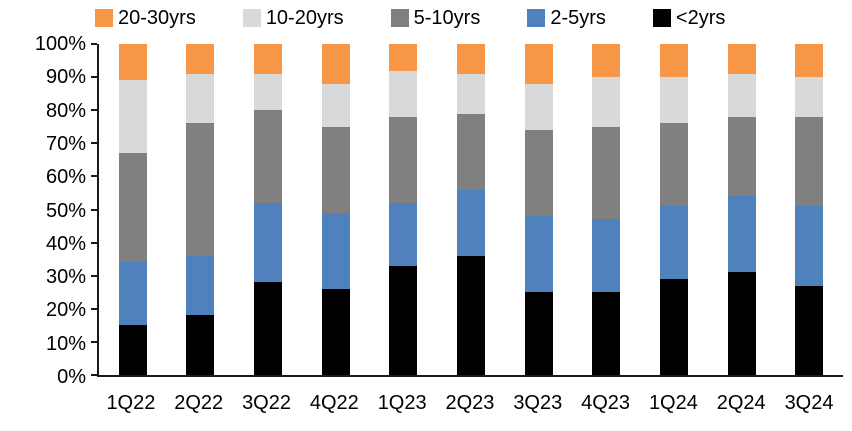 The image size is (852, 431). Describe the element at coordinates (131, 403) in the screenshot. I see `x-axis-category-label: 1Q22` at that location.